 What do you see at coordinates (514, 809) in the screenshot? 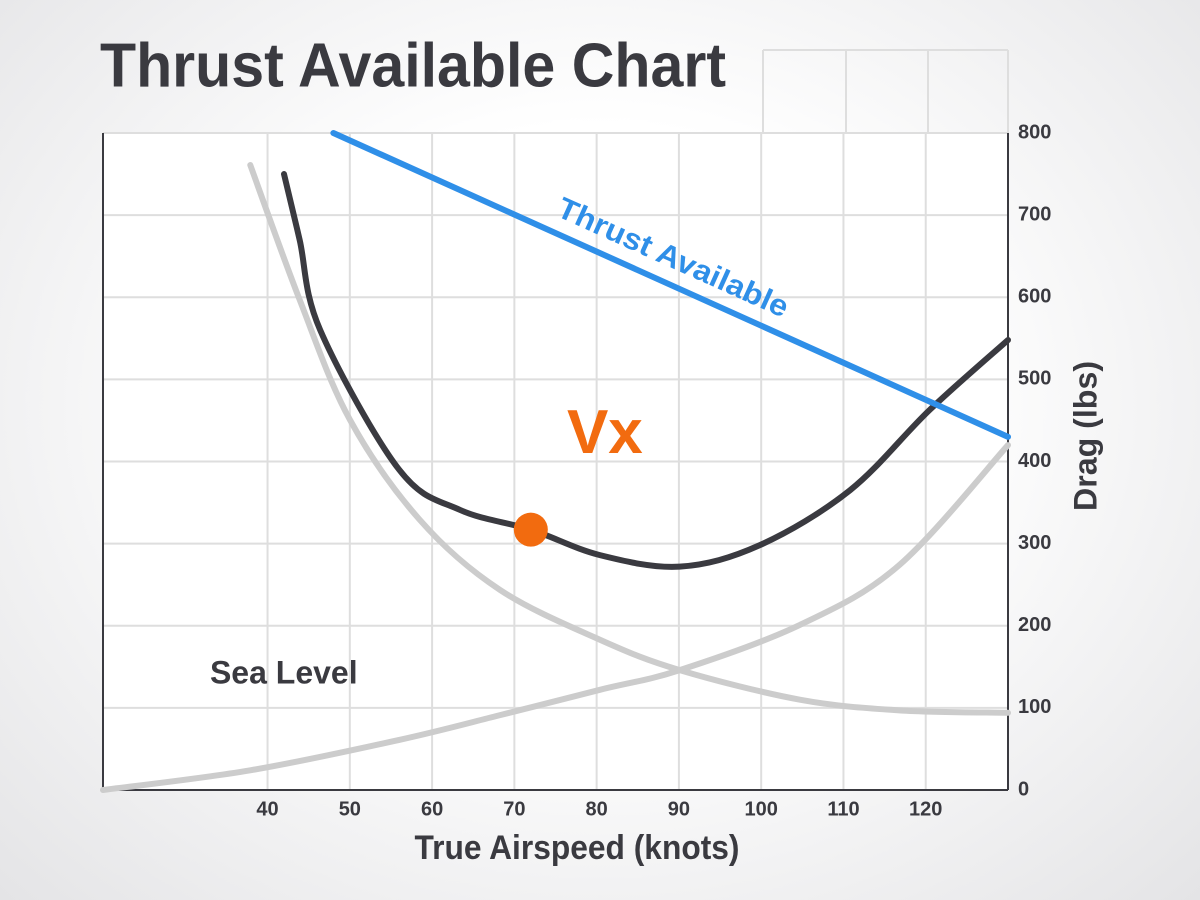
I see `x-tick-label: 70` at bounding box center [514, 809].